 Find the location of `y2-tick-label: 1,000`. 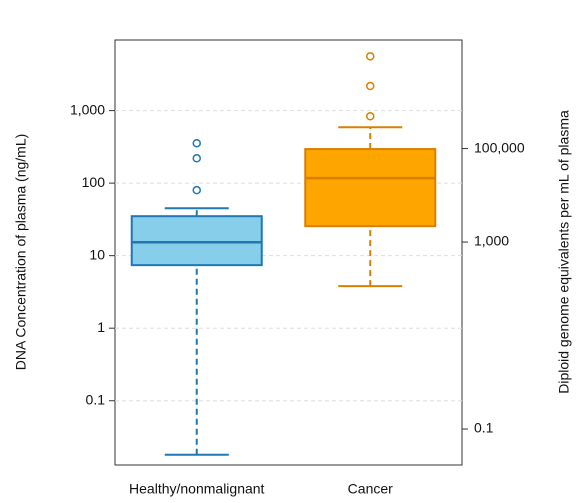

y2-tick-label: 1,000 is located at coordinates (491, 241).